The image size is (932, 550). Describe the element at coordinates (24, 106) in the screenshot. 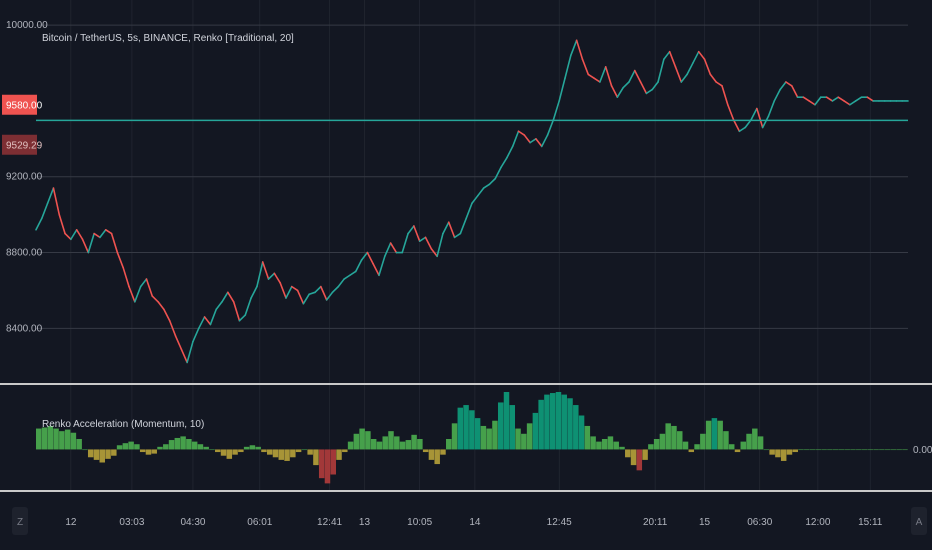

I see `price-tag-label: 9580.00` at that location.